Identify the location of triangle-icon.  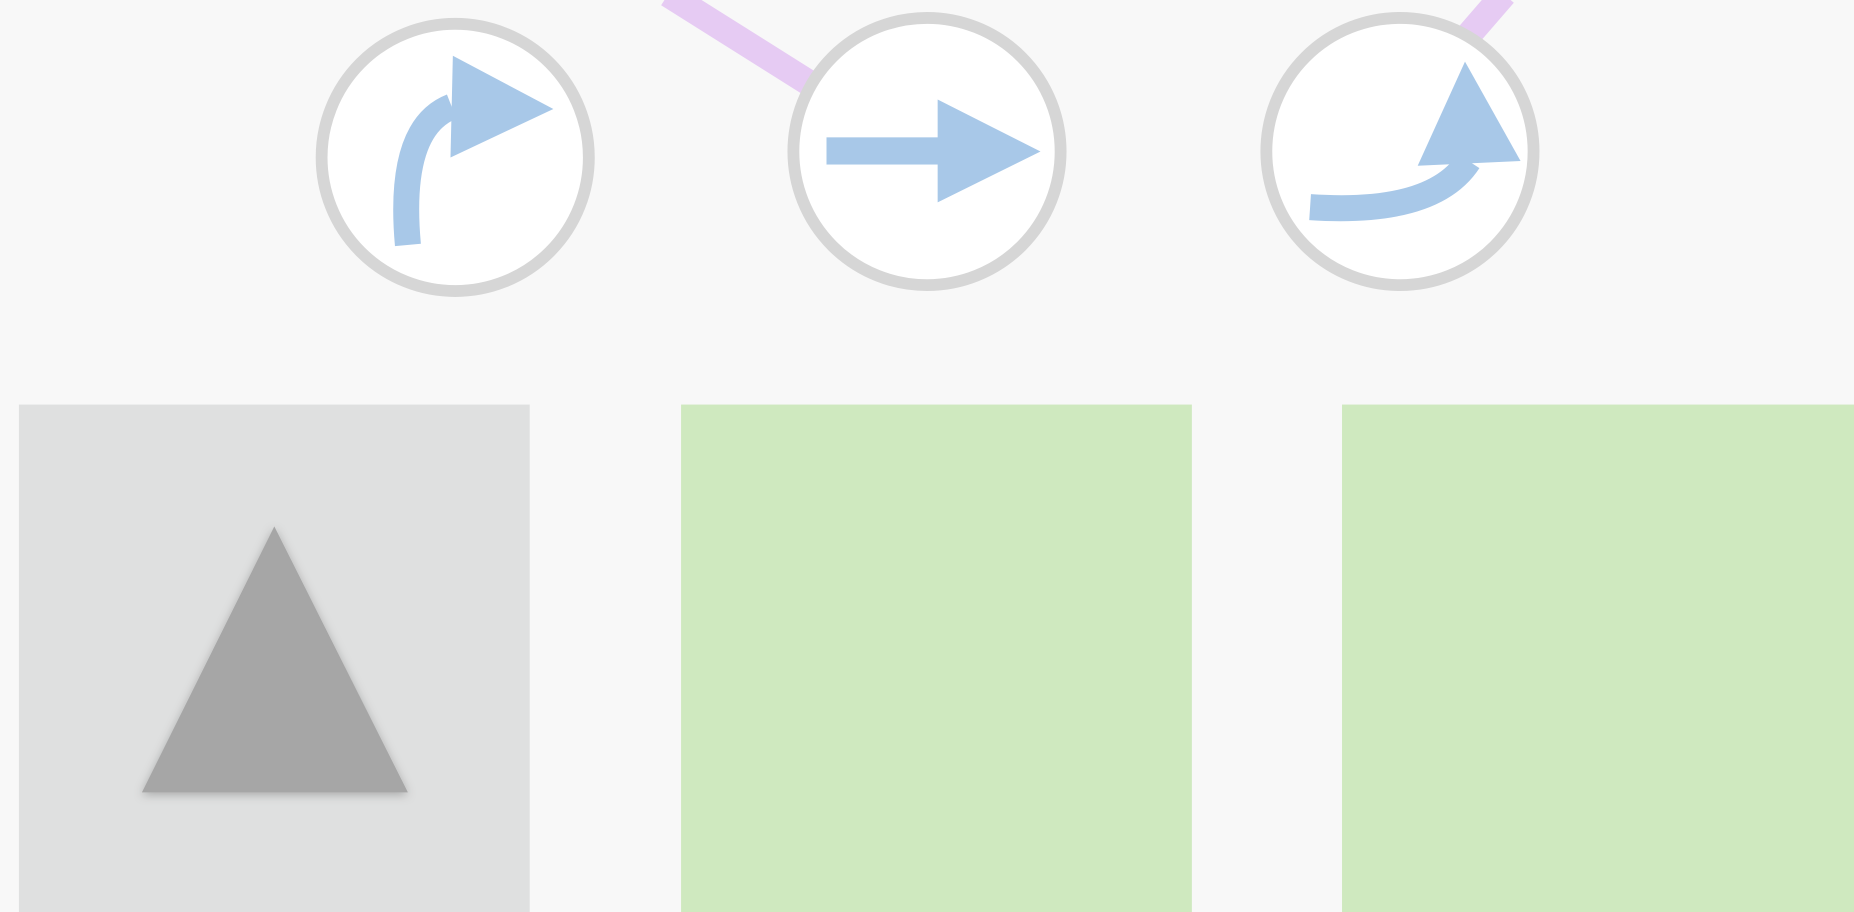
(274, 659).